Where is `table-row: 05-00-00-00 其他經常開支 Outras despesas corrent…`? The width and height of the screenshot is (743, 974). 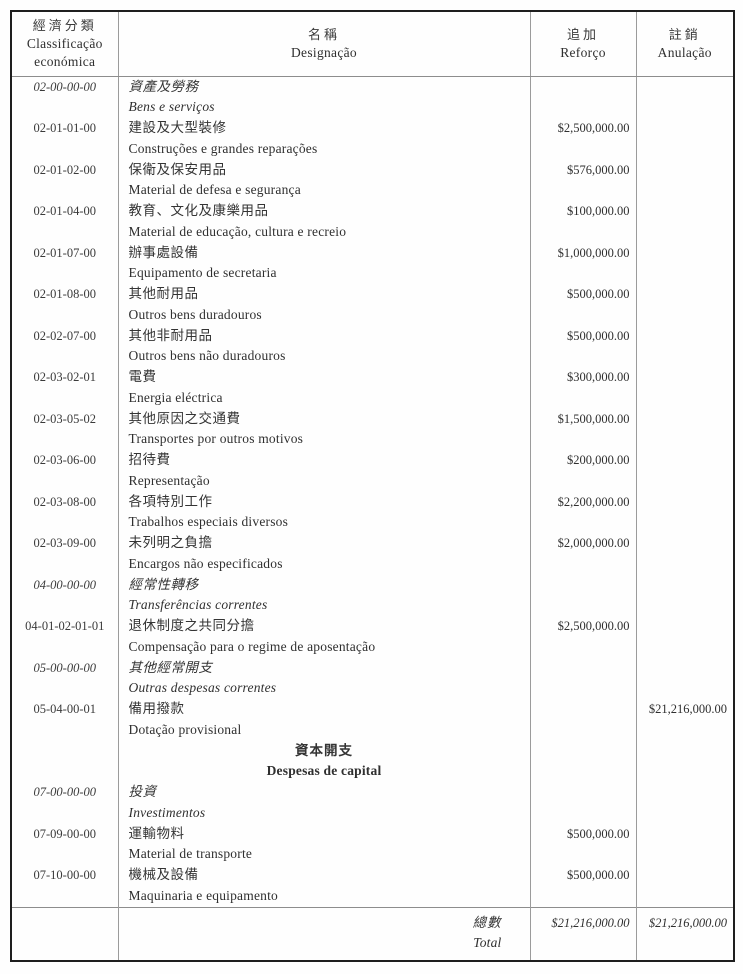
table-row: 05-00-00-00 其他經常開支 Outras despesas corrent… is located at coordinates (372, 678).